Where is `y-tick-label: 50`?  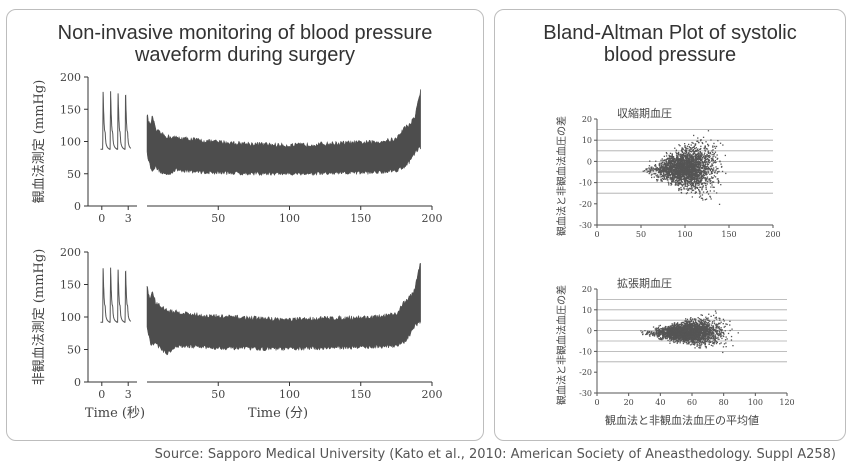 y-tick-label: 50 is located at coordinates (74, 174).